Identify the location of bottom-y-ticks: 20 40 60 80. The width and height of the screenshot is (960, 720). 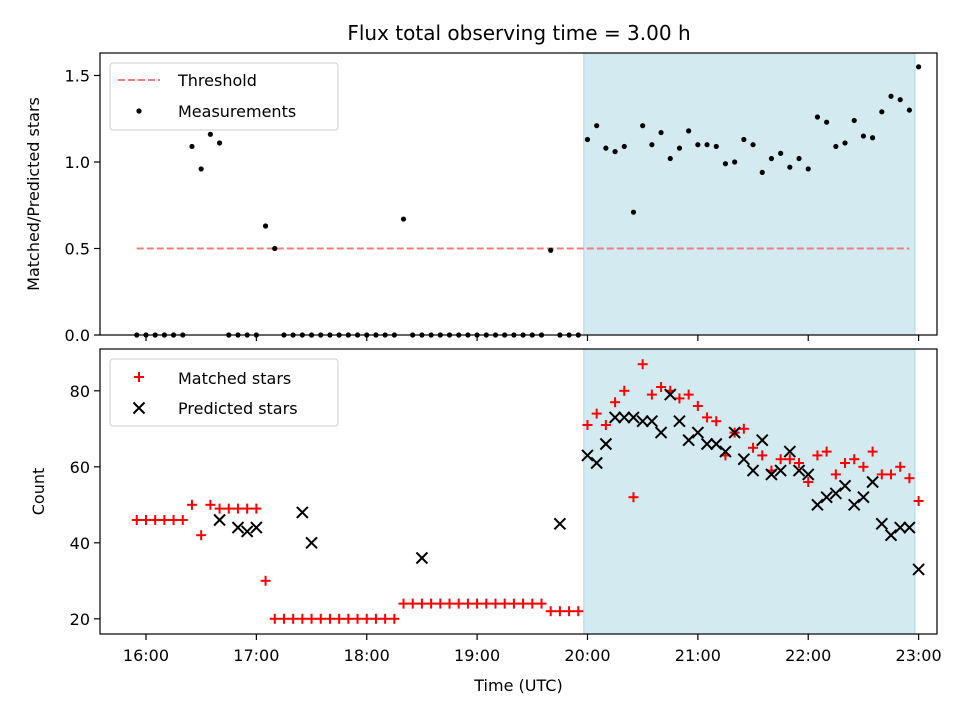
(85, 505).